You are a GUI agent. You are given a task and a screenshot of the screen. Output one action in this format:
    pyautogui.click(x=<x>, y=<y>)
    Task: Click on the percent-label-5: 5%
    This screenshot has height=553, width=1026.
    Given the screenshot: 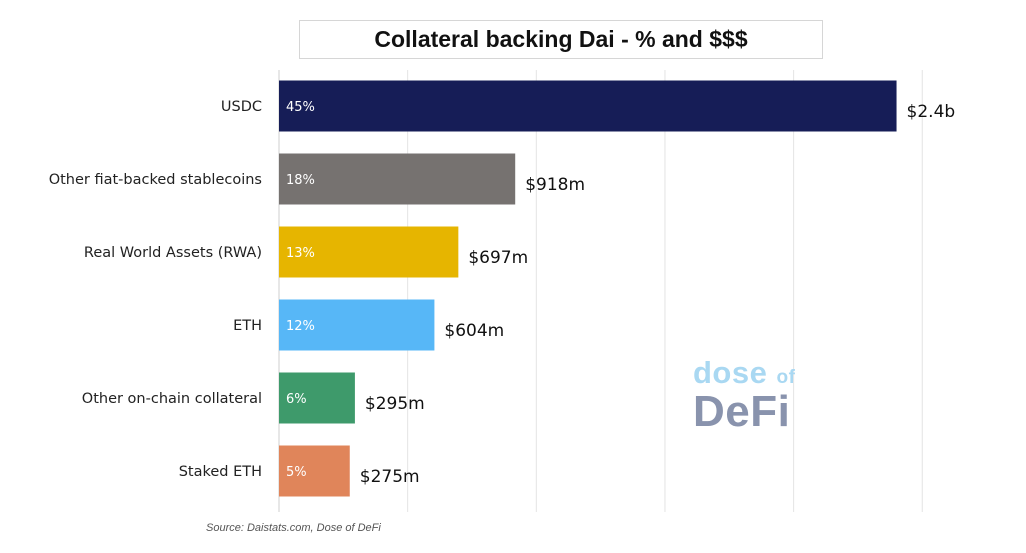 What is the action you would take?
    pyautogui.click(x=296, y=472)
    